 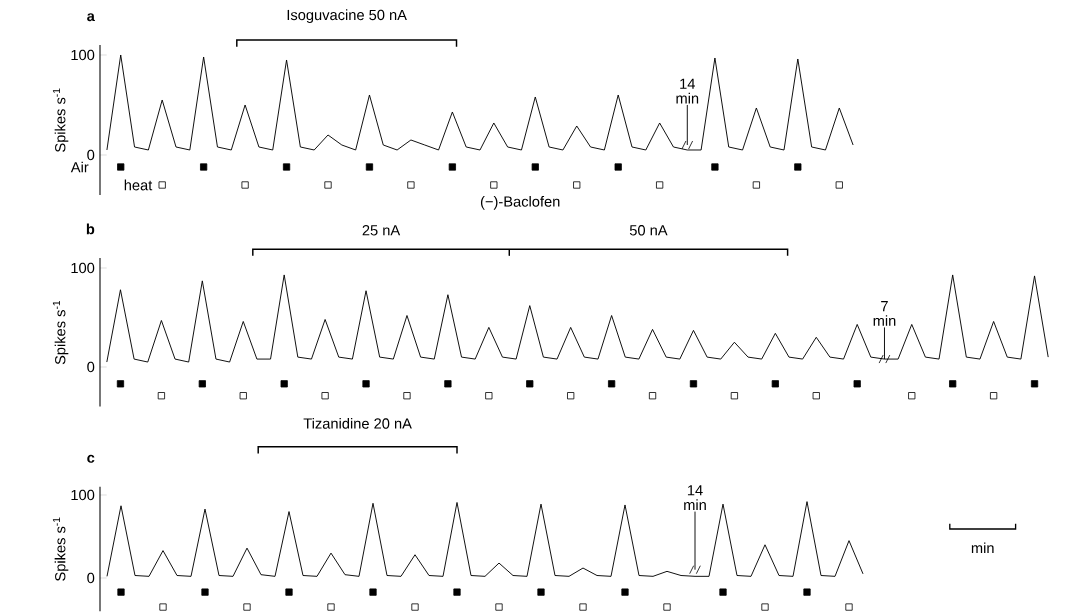 I want to click on text: (−)-Baclofen, so click(x=520, y=202).